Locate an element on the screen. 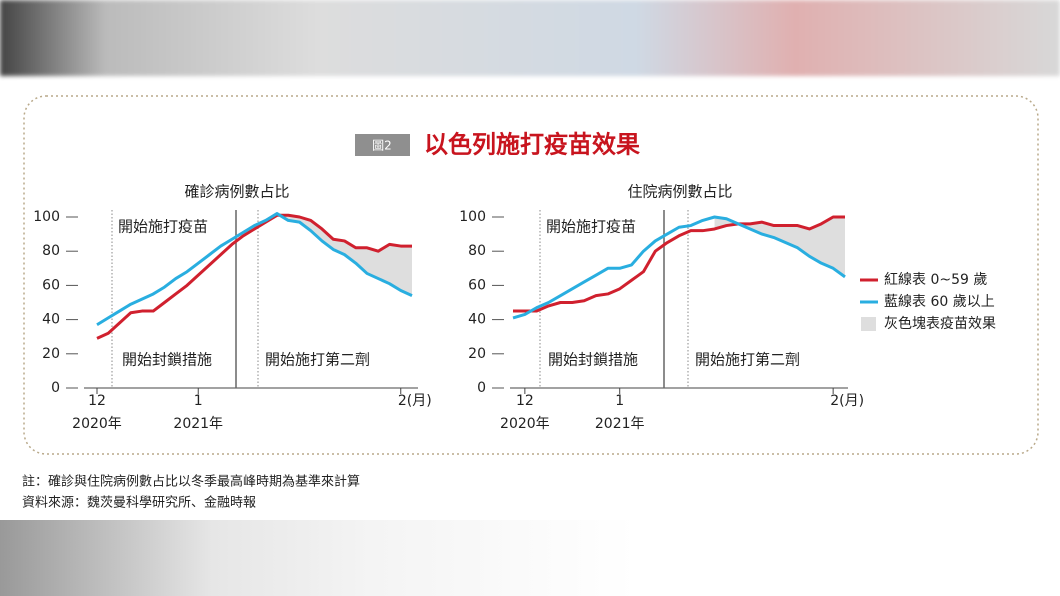  legend-label: 藍線表 60 歲以上 is located at coordinates (939, 302).